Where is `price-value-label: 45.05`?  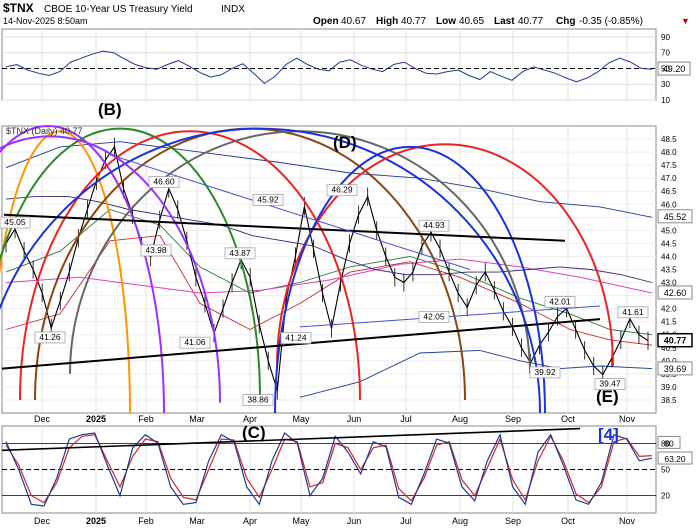 price-value-label: 45.05 is located at coordinates (15, 222).